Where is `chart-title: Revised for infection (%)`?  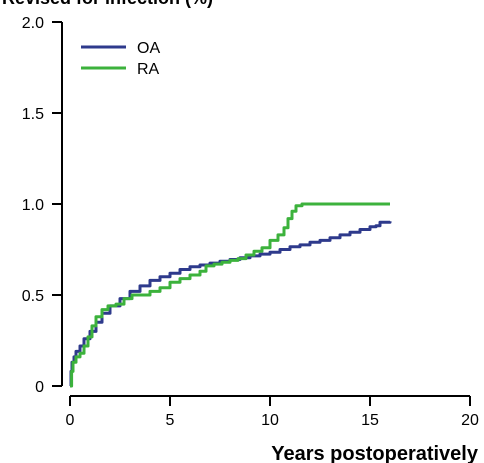
chart-title: Revised for infection (%) is located at coordinates (107, 4).